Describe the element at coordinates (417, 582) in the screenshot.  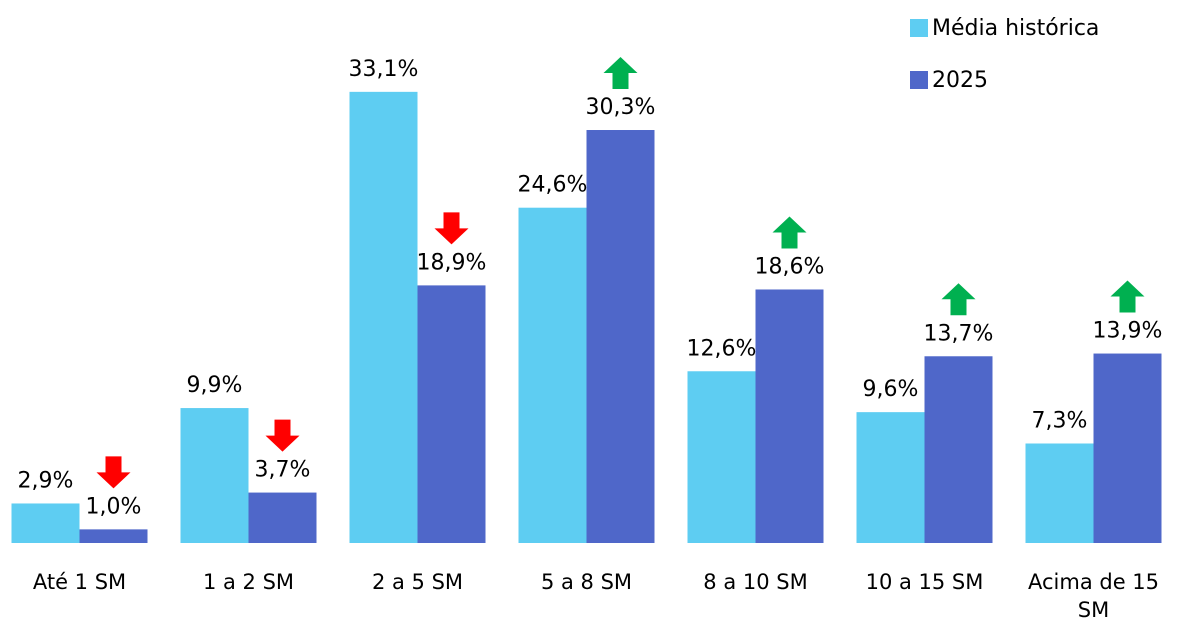
I see `x-tick-label: 2 a 5 SM` at that location.